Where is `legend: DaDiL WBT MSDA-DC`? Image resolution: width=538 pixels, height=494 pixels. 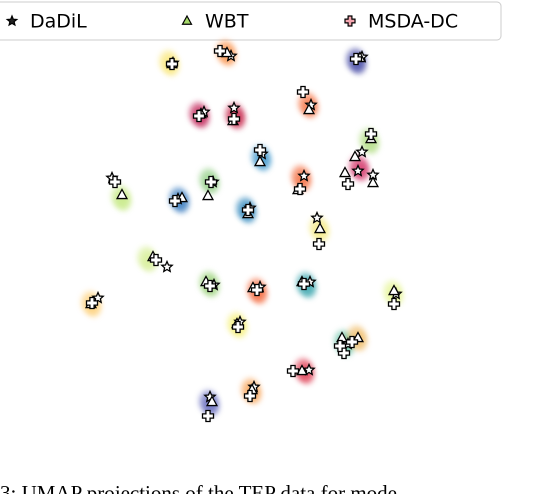
legend: DaDiL WBT MSDA-DC is located at coordinates (231, 22).